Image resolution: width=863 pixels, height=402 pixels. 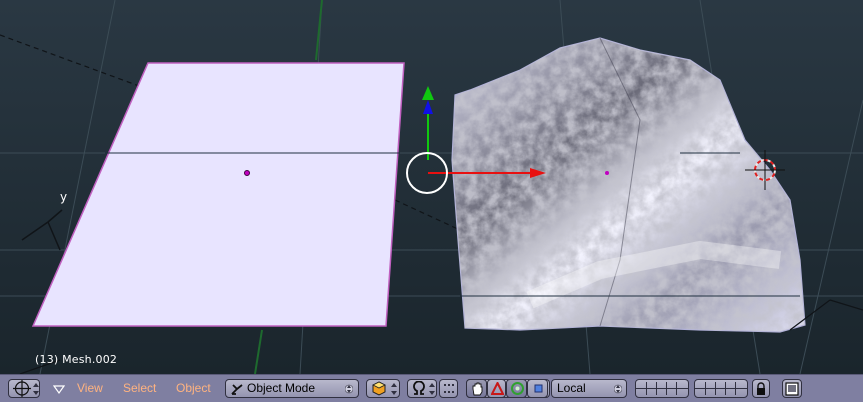 What do you see at coordinates (419, 388) in the screenshot?
I see `pivot-icon` at bounding box center [419, 388].